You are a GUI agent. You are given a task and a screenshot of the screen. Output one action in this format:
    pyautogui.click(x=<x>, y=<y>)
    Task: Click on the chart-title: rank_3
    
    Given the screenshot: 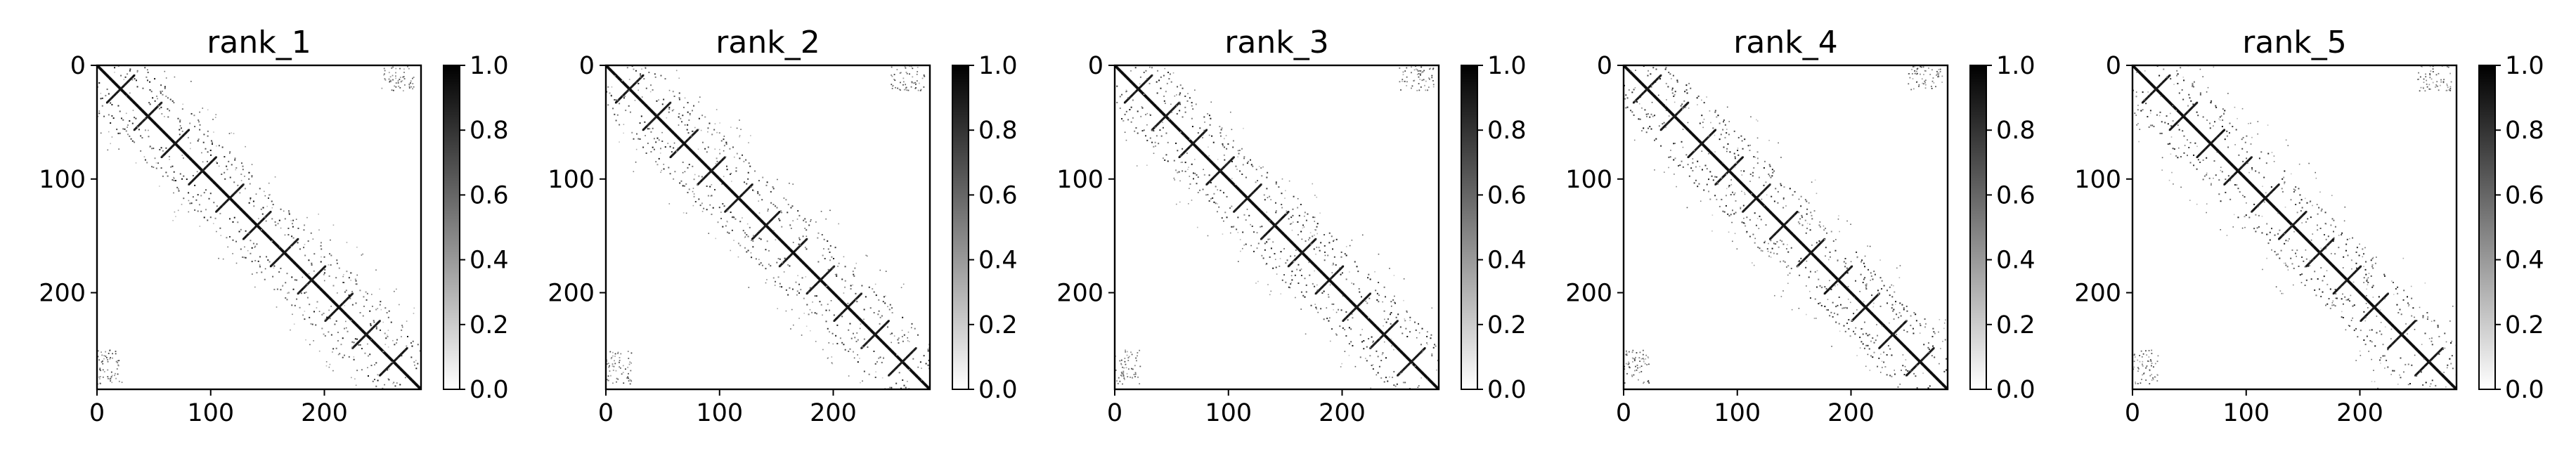 What is the action you would take?
    pyautogui.click(x=1276, y=42)
    